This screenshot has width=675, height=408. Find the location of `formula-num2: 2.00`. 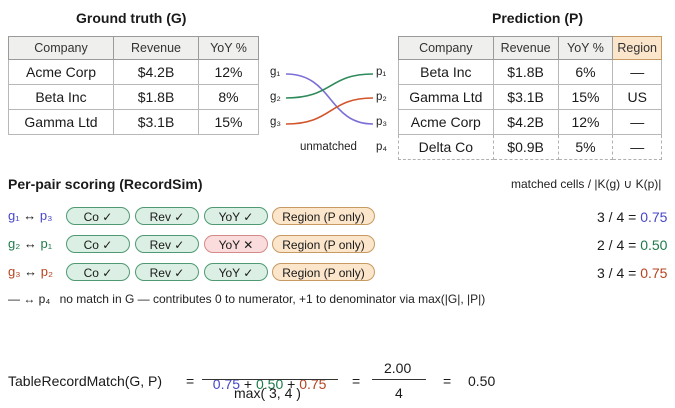

formula-num2: 2.00 is located at coordinates (398, 368).